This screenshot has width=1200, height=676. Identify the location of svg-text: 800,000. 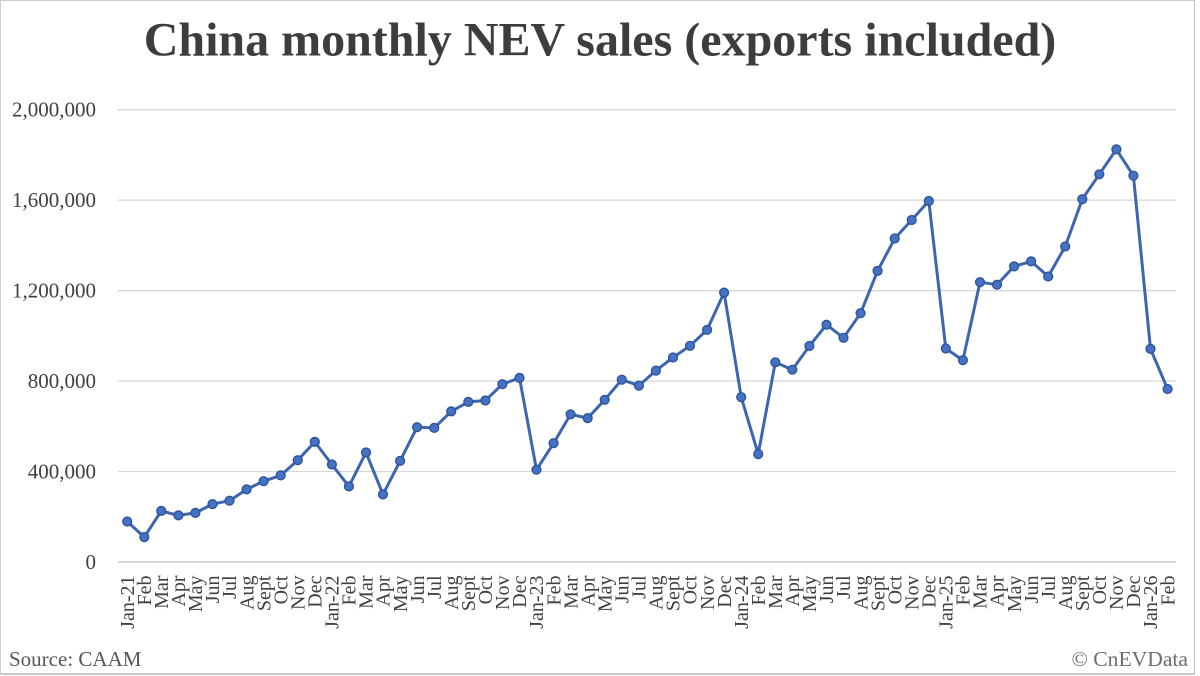
(62, 381).